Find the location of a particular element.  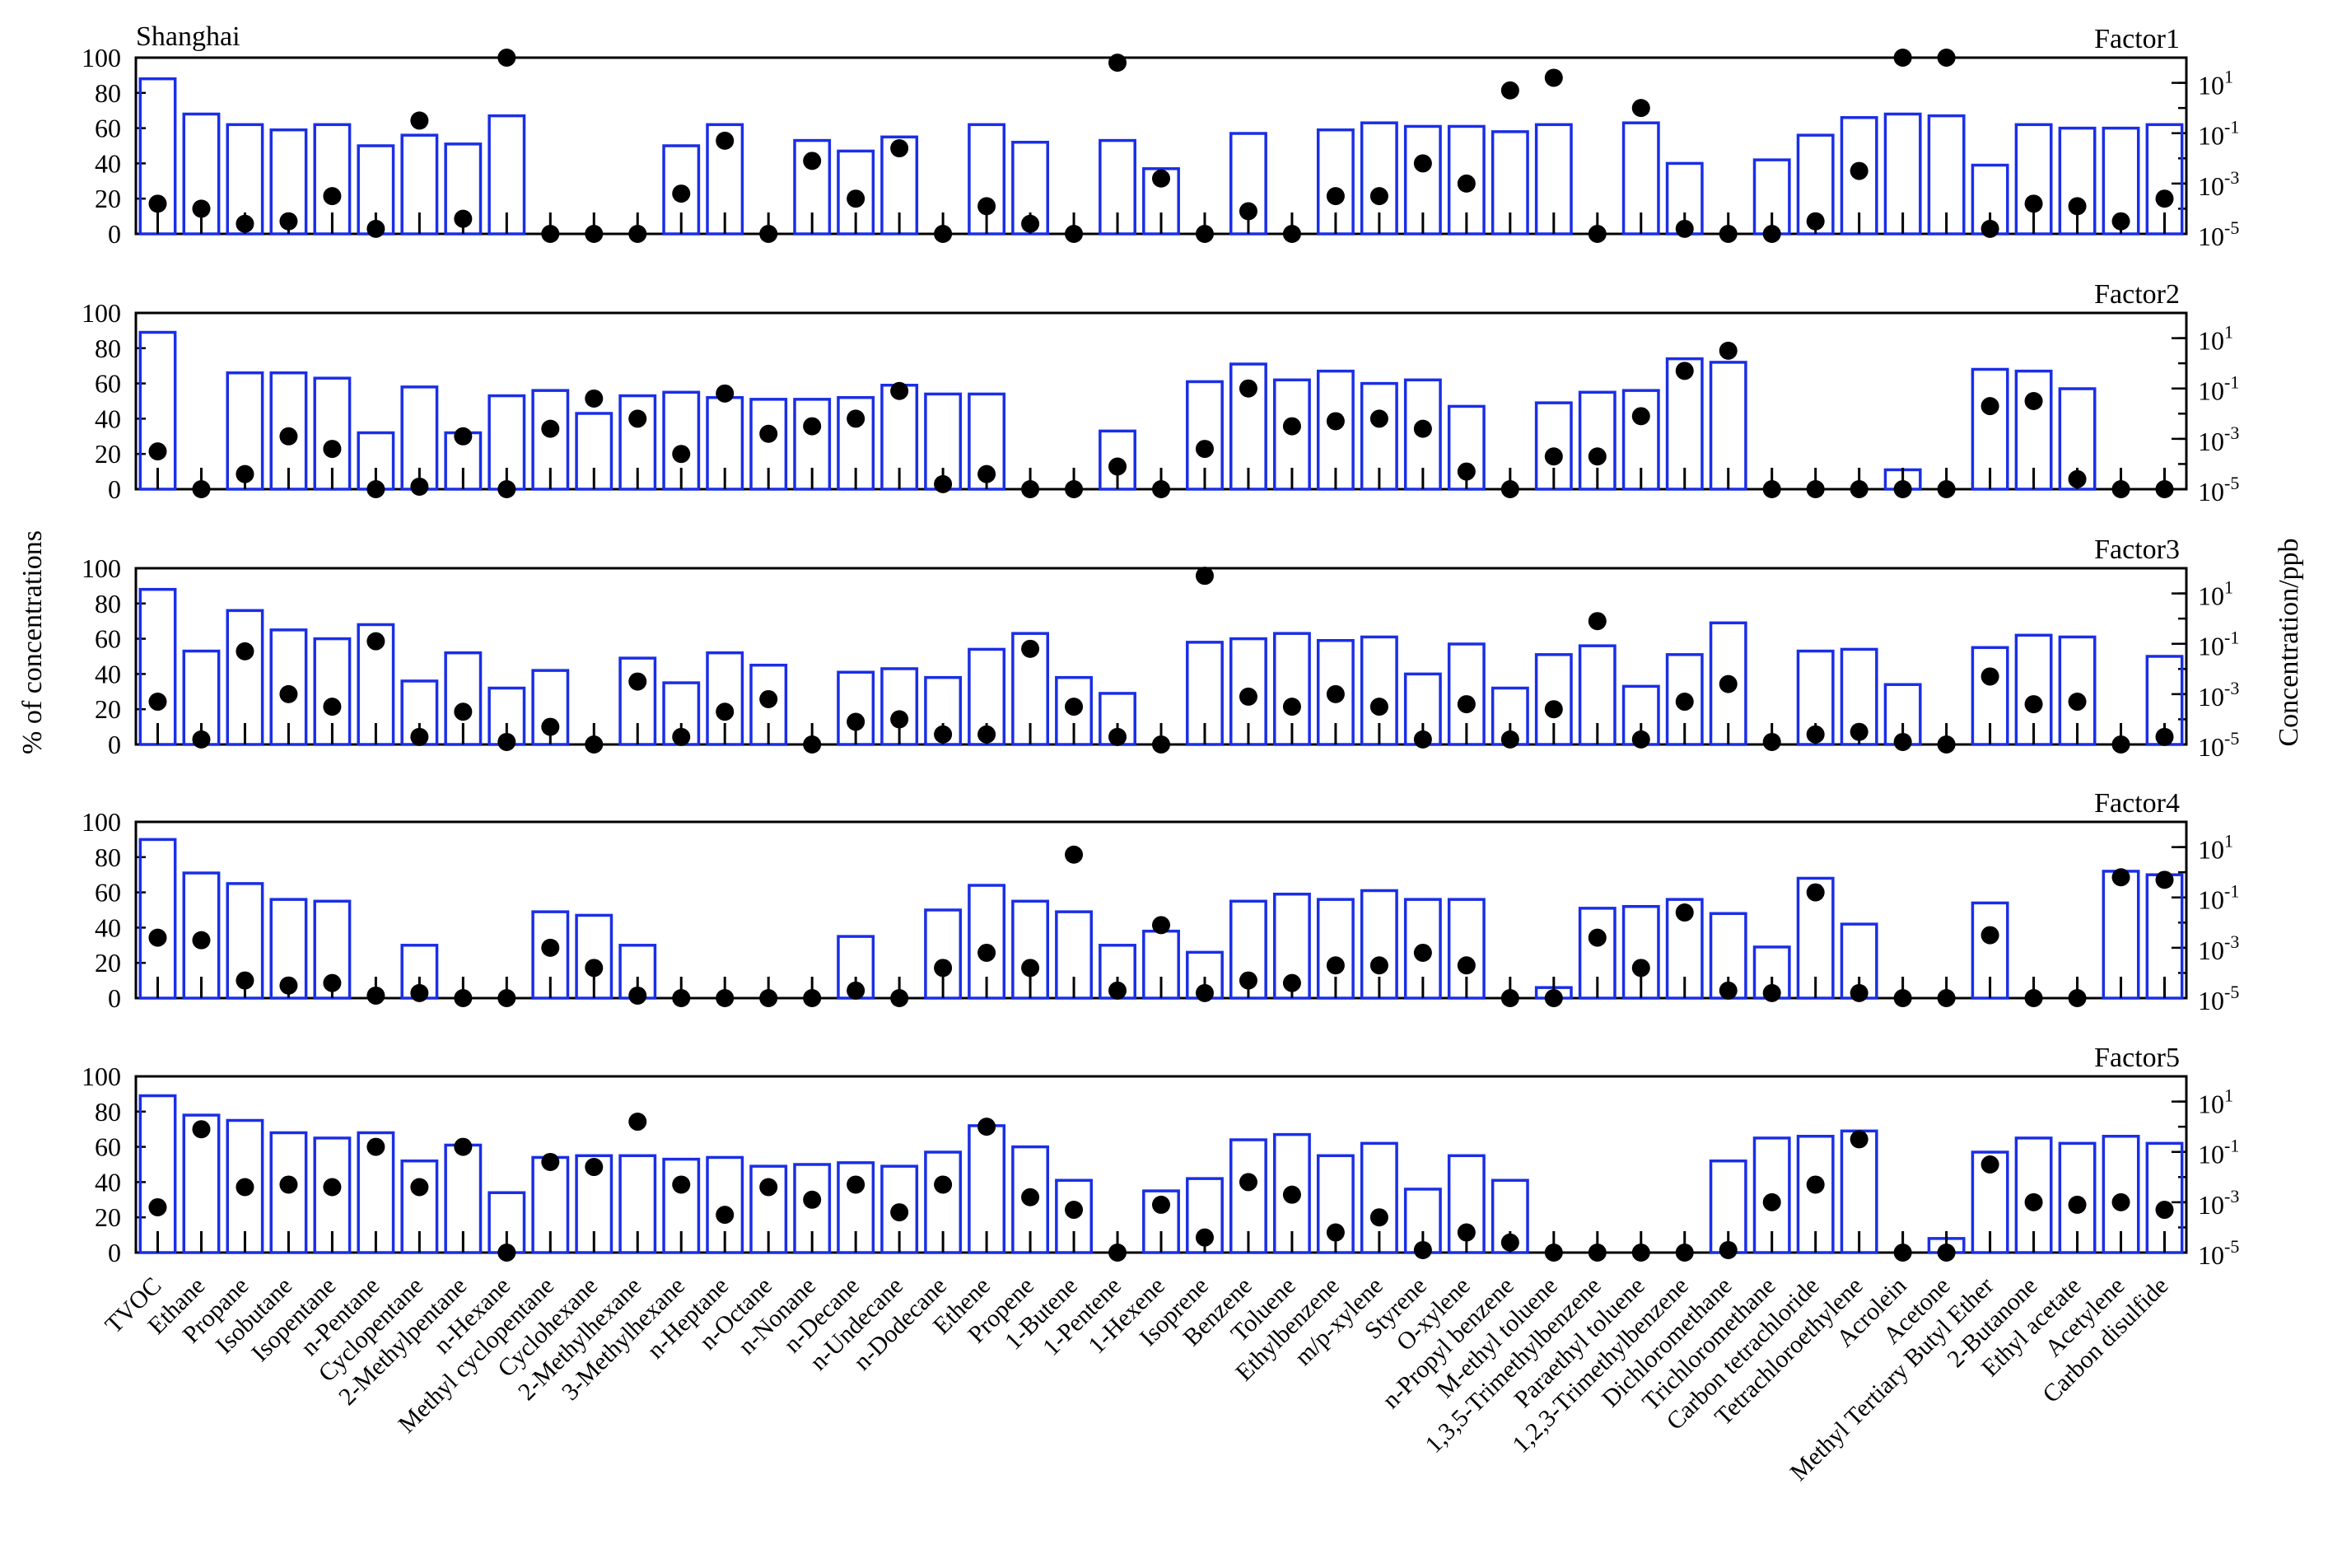

left-tick-label: 80 is located at coordinates (108, 93).